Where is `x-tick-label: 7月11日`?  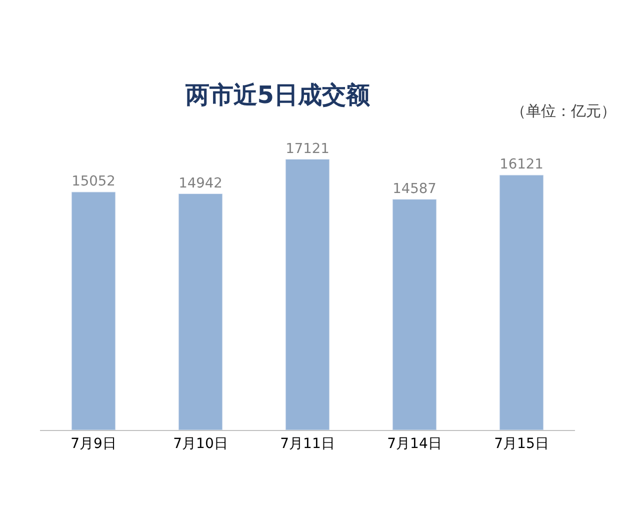
x-tick-label: 7月11日 is located at coordinates (307, 444).